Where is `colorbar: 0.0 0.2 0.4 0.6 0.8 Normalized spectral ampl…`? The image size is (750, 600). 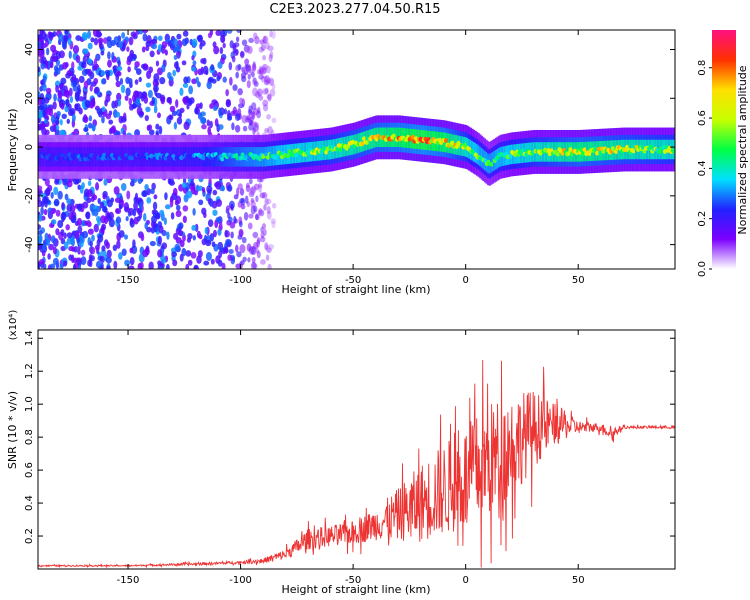 colorbar: 0.0 0.2 0.4 0.6 0.8 Normalized spectral ampl… is located at coordinates (723, 153).